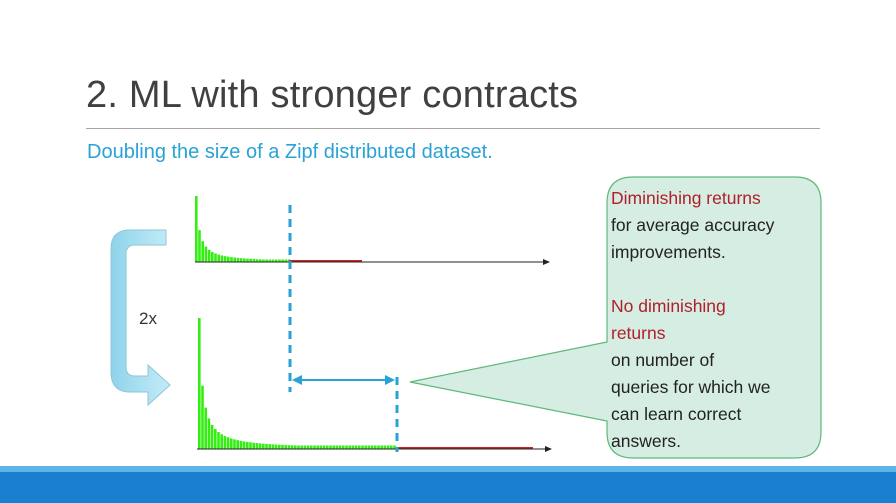 The height and width of the screenshot is (503, 896). Describe the element at coordinates (390, 380) in the screenshot. I see `gain-right-arrowhead-icon` at that location.